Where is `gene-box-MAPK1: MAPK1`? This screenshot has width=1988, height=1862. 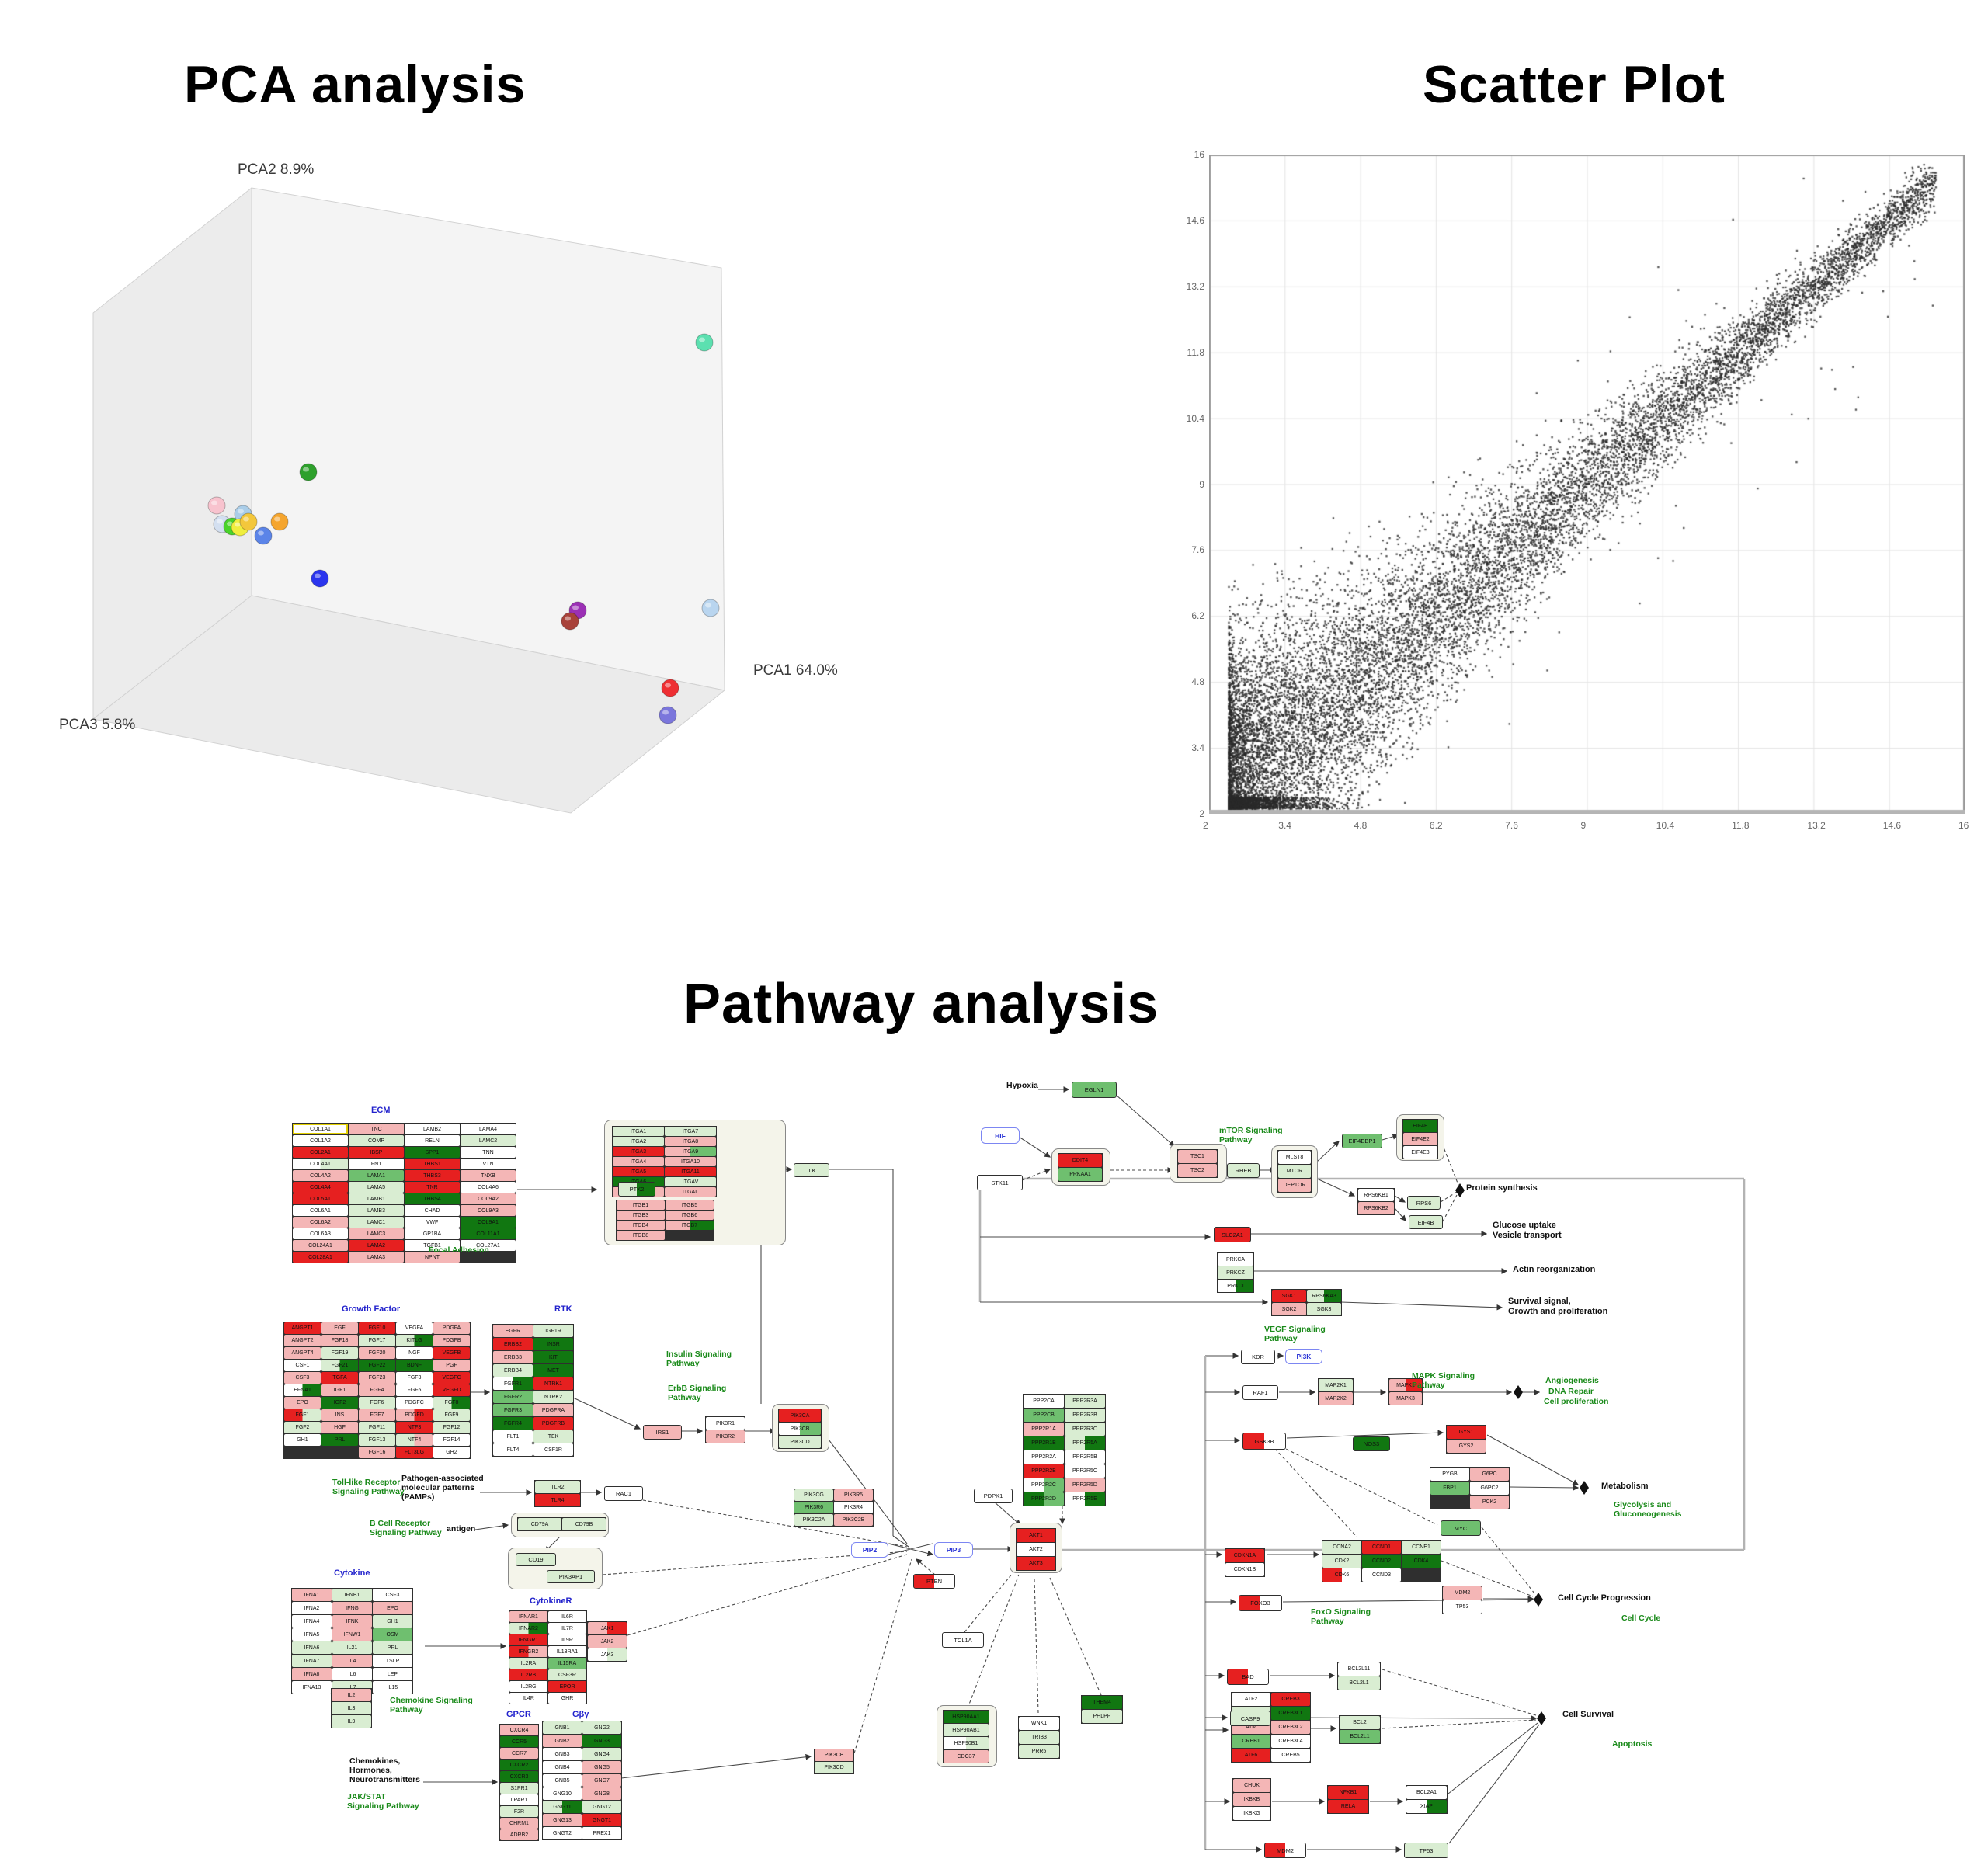
gene-box-MAPK1: MAPK1 is located at coordinates (1405, 1385).